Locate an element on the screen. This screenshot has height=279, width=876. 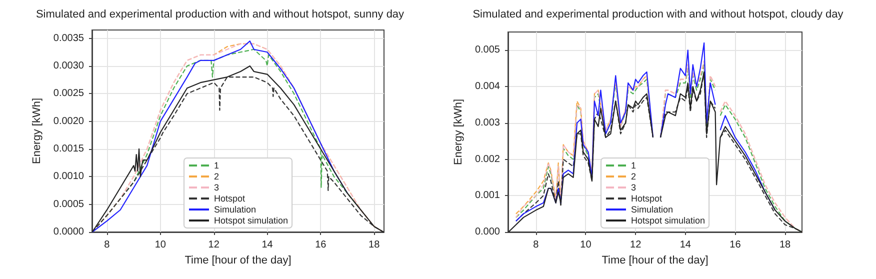
chart-title: Simulated and experimental production with and without hotspot, cloudy day is located at coordinates (658, 14).